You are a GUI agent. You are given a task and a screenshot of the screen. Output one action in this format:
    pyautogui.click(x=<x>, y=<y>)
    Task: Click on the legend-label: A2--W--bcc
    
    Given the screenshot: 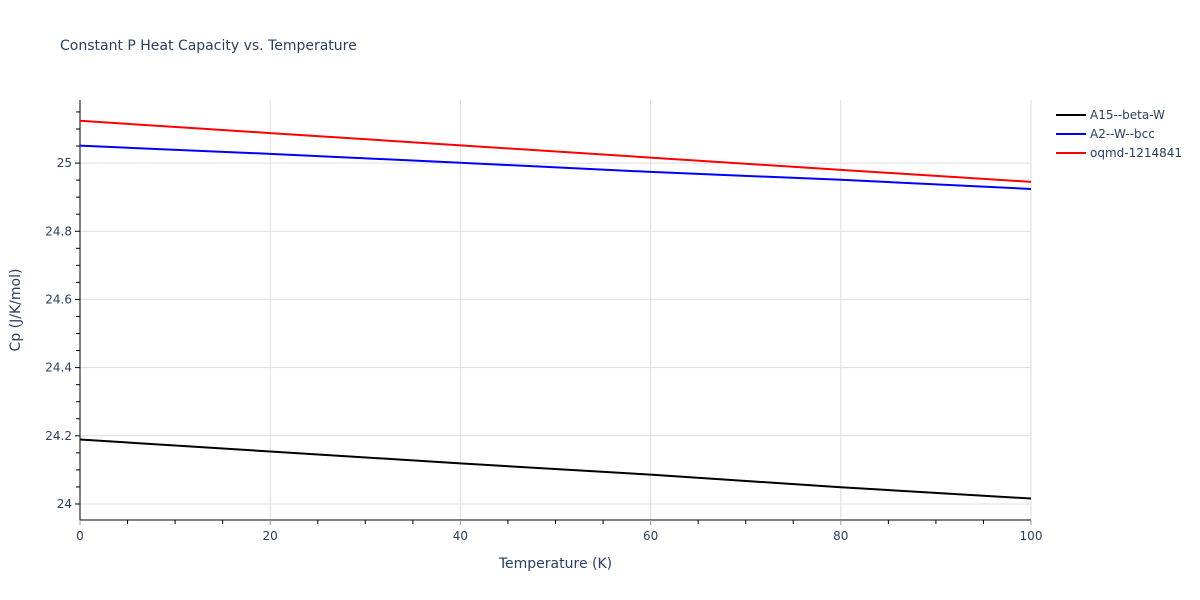 What is the action you would take?
    pyautogui.click(x=1122, y=134)
    